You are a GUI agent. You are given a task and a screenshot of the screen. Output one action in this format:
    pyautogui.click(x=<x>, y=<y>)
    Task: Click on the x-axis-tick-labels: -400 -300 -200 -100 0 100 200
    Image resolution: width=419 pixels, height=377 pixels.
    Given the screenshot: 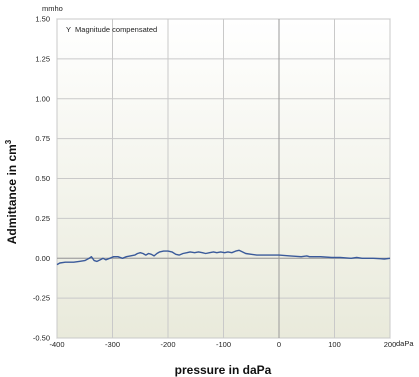 What is the action you would take?
    pyautogui.click(x=222, y=344)
    